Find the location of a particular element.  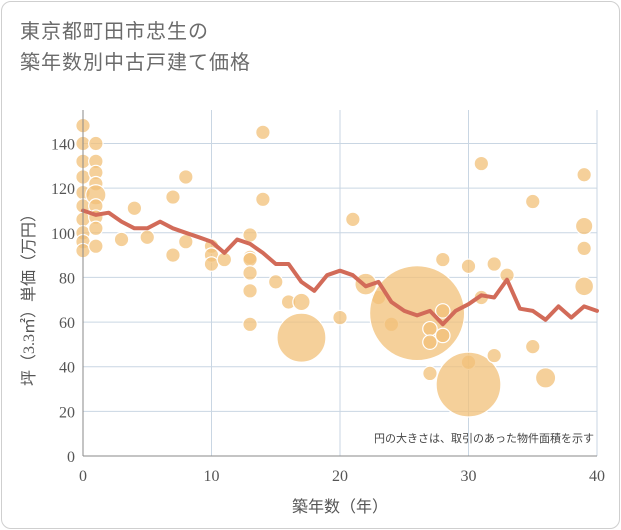

y-axis-label: 坪（3.3㎡）単価（万円） is located at coordinates (29, 296).